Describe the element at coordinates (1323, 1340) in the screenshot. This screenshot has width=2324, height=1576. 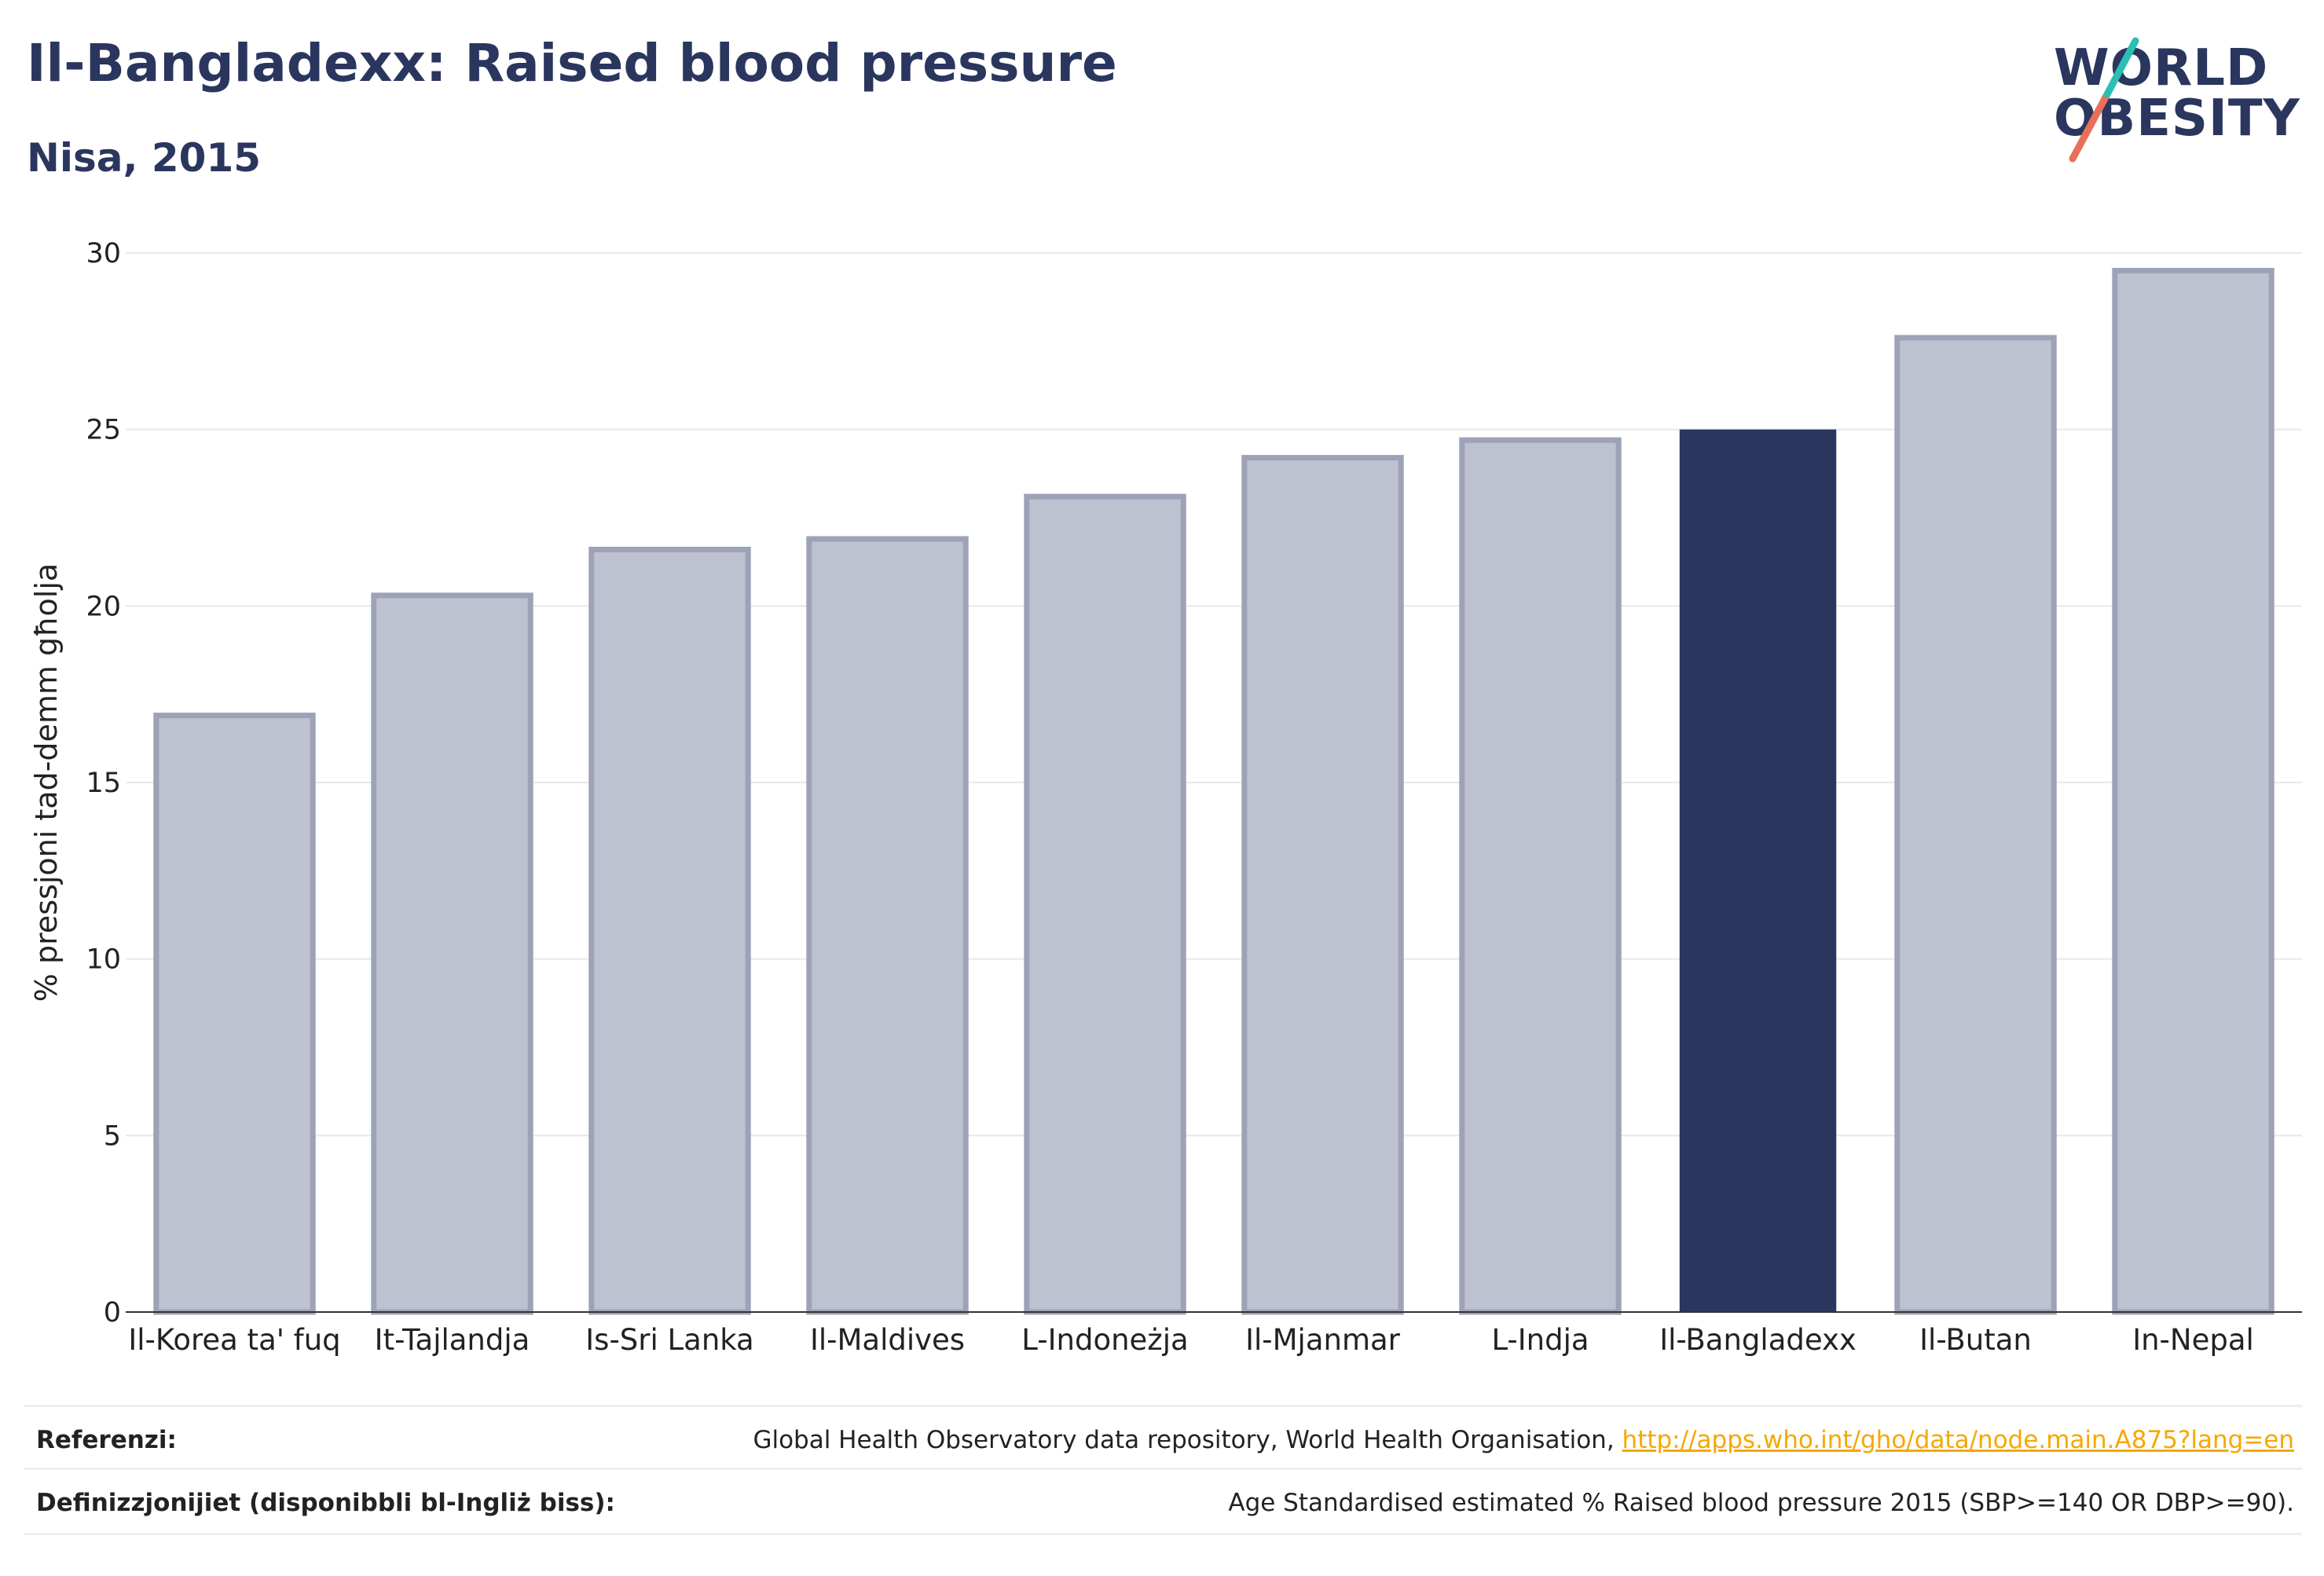
I see `x-tick-label: Il-Mjanmar` at that location.